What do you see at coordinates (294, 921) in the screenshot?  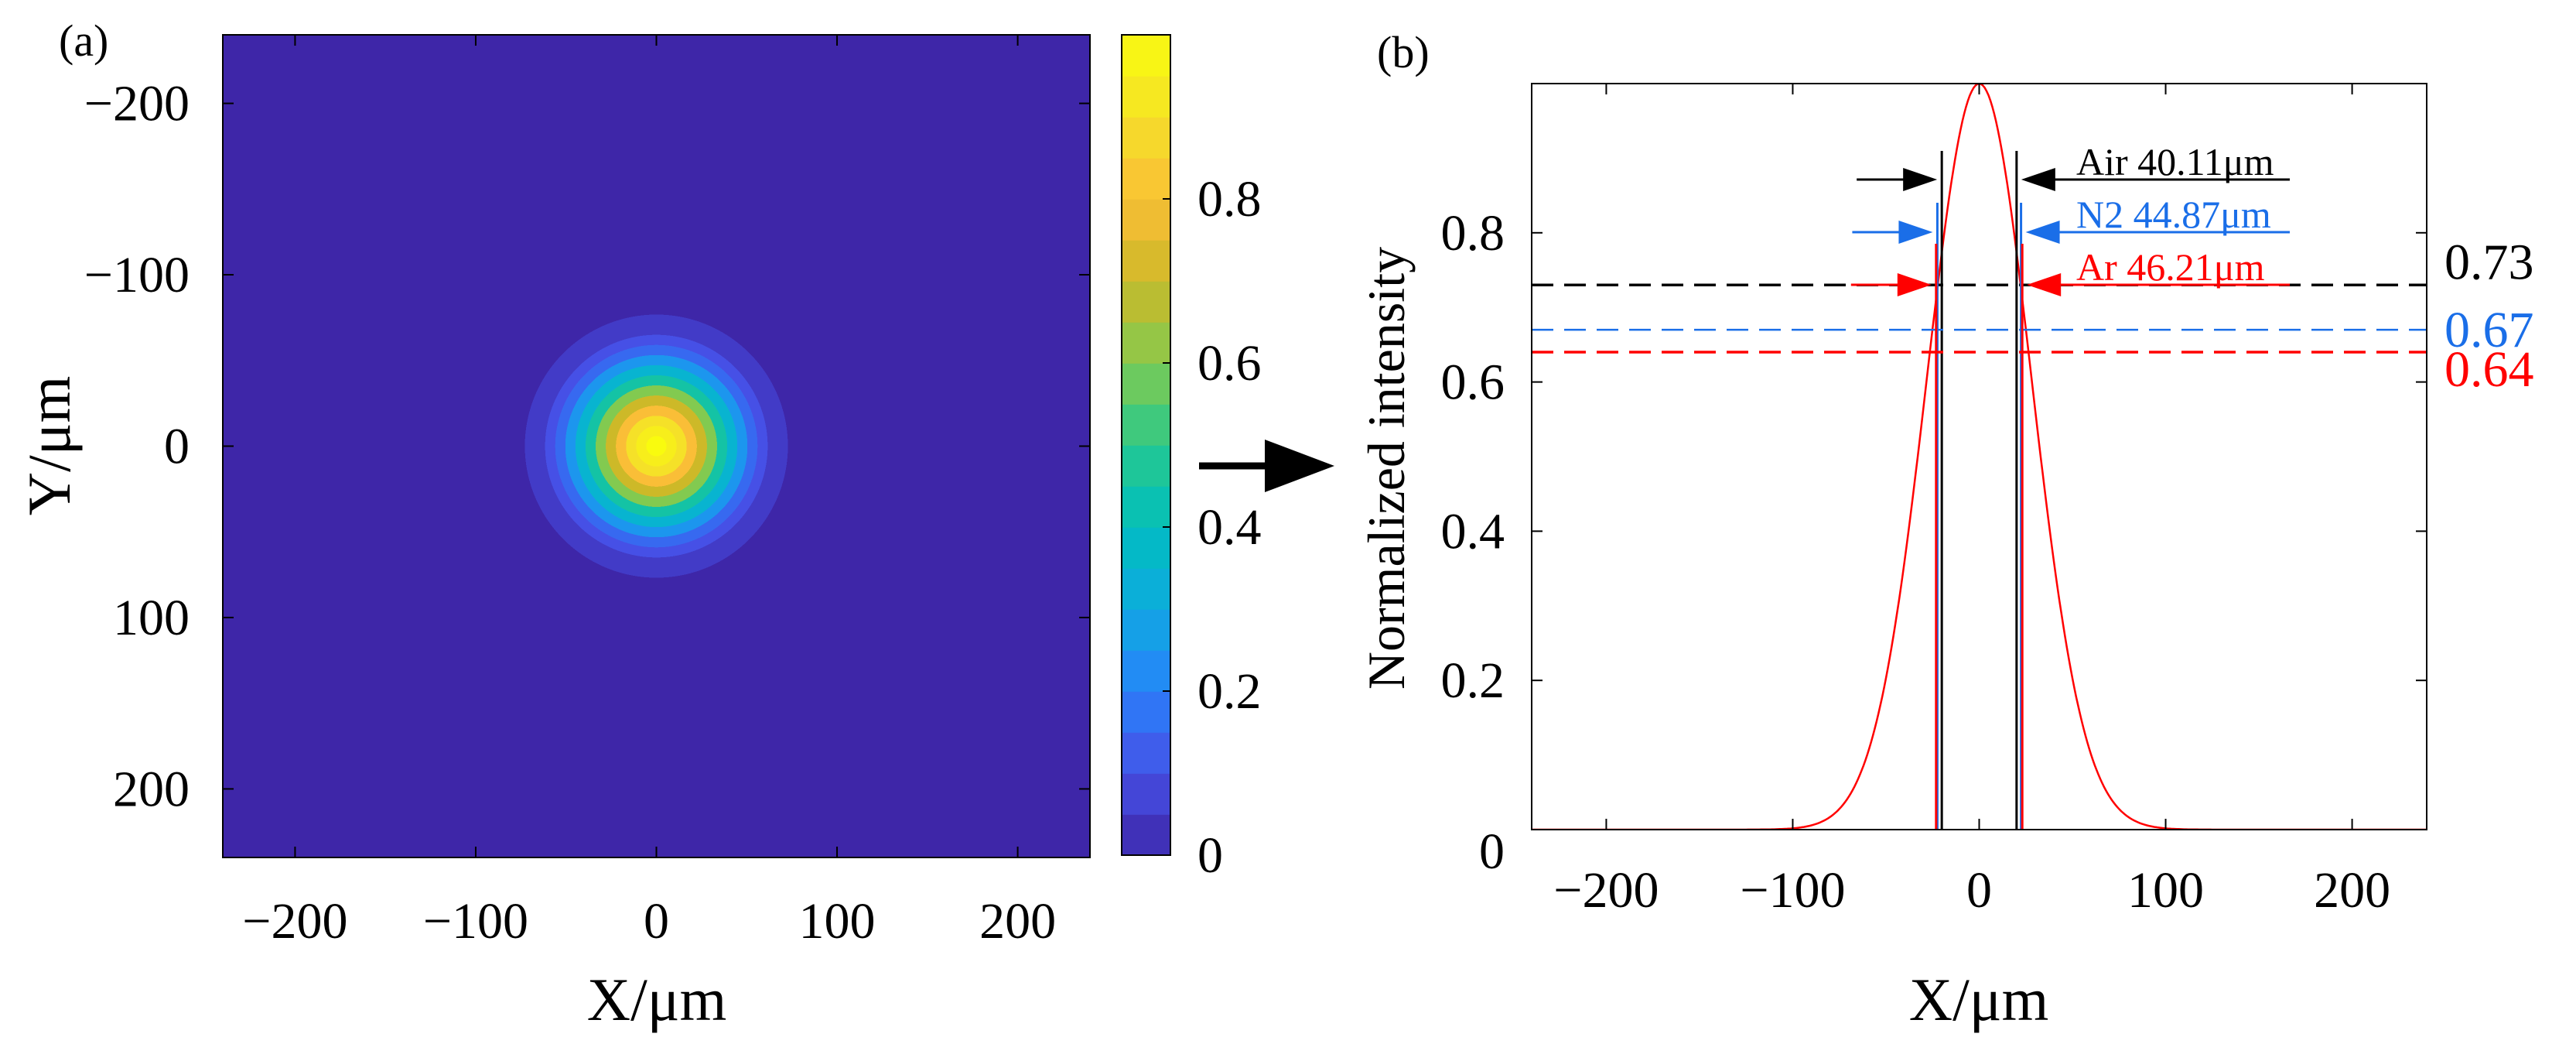 I see `heatmap-xtick-label: −200` at bounding box center [294, 921].